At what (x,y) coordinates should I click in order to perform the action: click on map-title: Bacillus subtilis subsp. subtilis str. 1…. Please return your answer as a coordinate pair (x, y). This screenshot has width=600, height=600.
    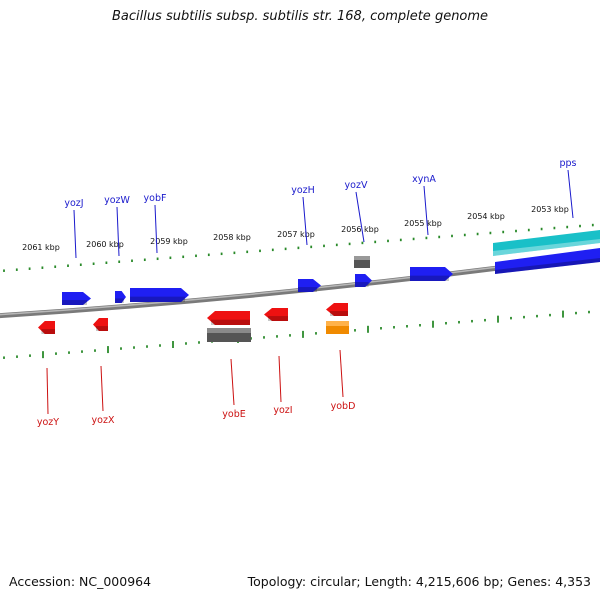
    Looking at the image, I should click on (300, 16).